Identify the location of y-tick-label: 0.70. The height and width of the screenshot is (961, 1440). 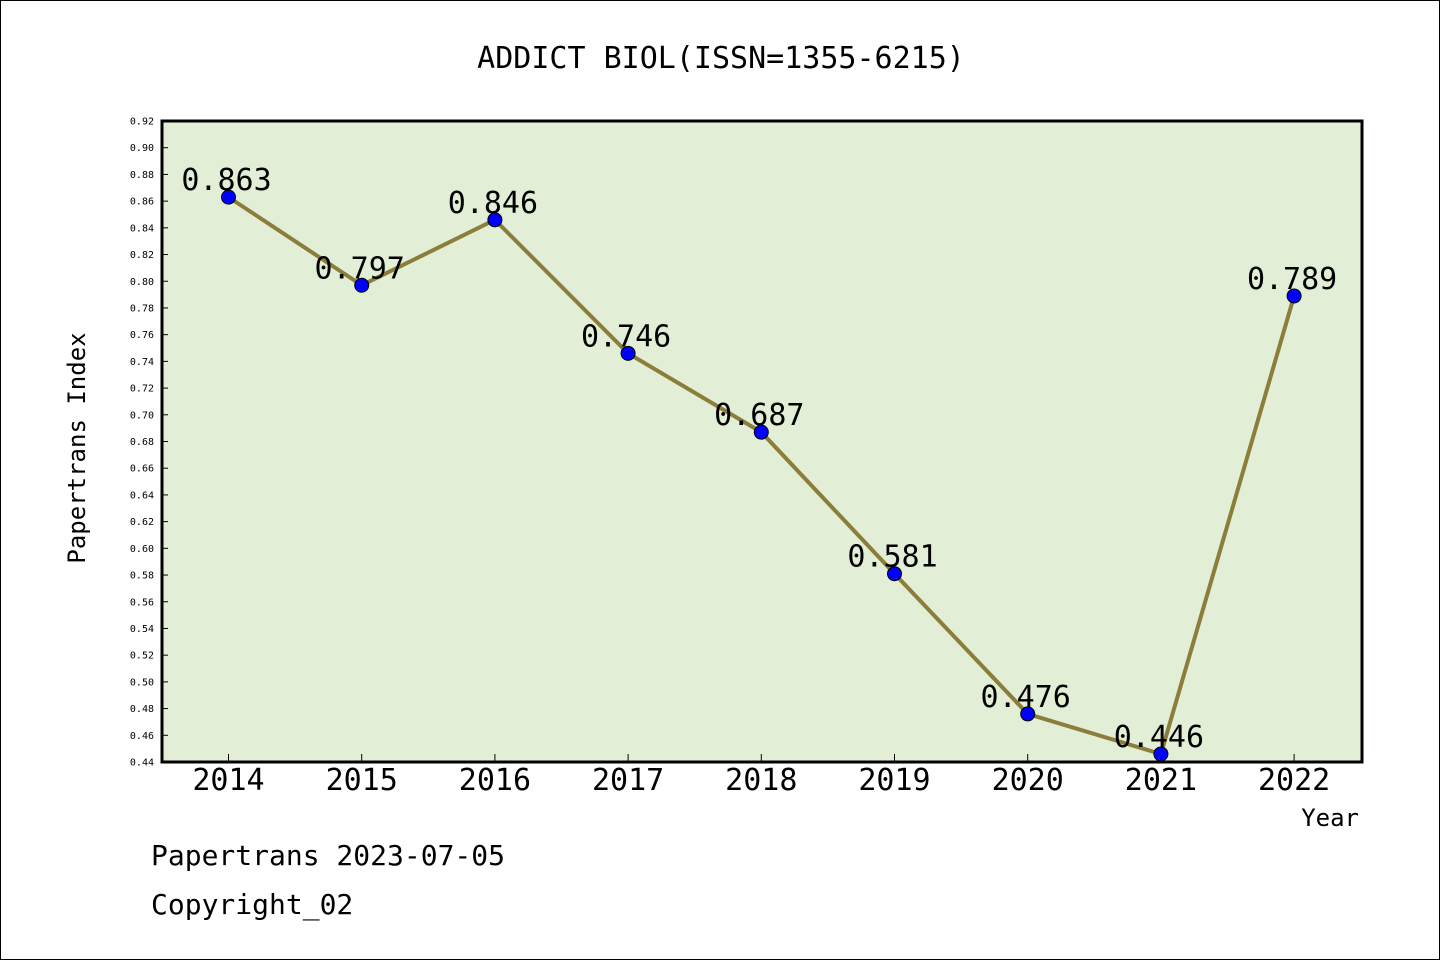
(142, 415).